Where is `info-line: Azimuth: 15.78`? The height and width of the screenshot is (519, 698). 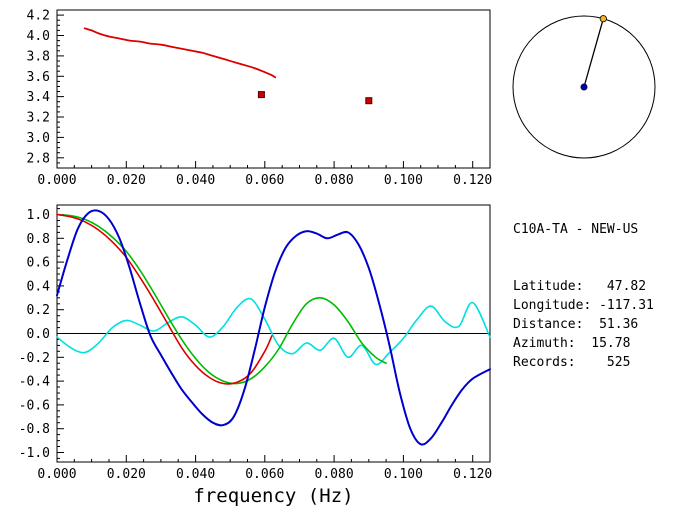 info-line: Azimuth: 15.78 is located at coordinates (572, 343).